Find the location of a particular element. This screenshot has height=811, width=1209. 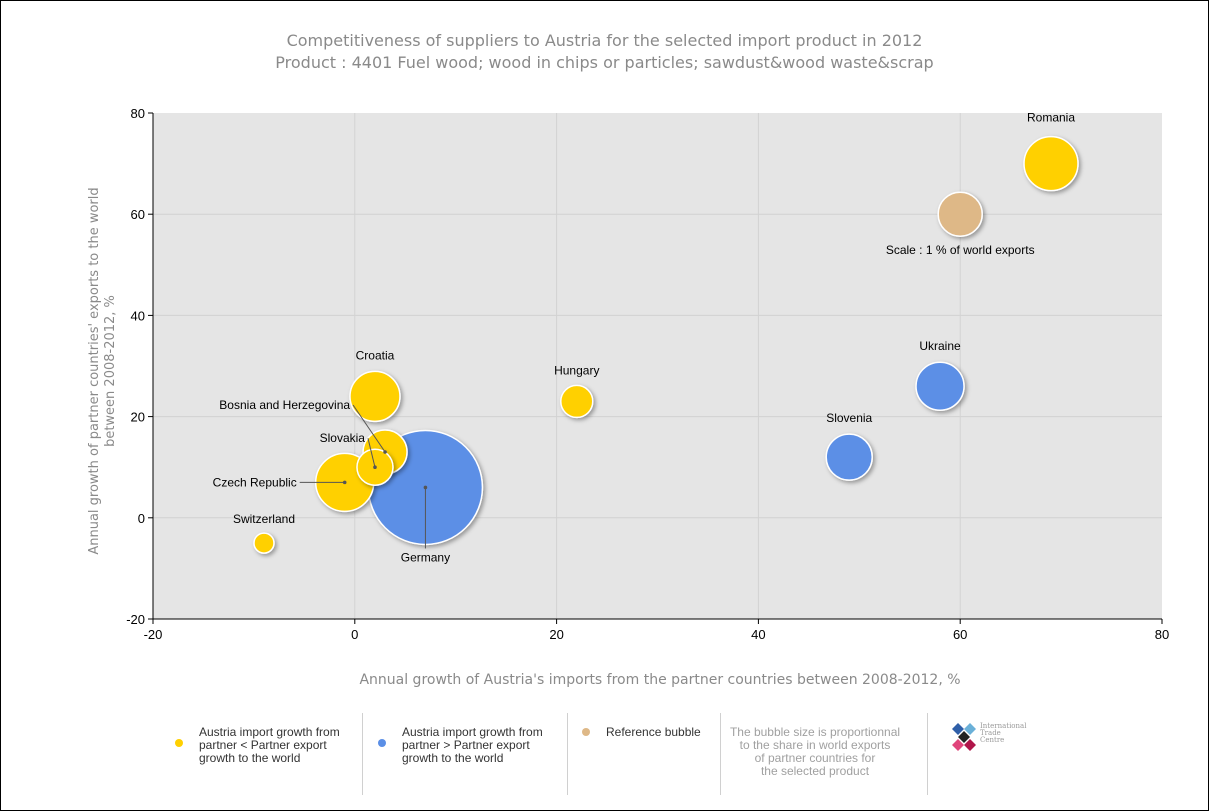

bubble-label: Slovakia is located at coordinates (343, 438).